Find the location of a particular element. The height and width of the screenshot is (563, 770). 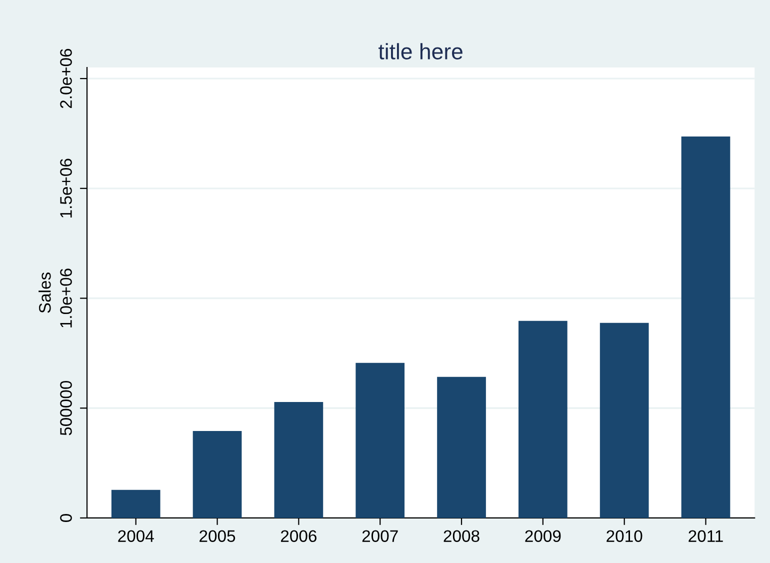

x-tick-label: 2011 is located at coordinates (705, 536).